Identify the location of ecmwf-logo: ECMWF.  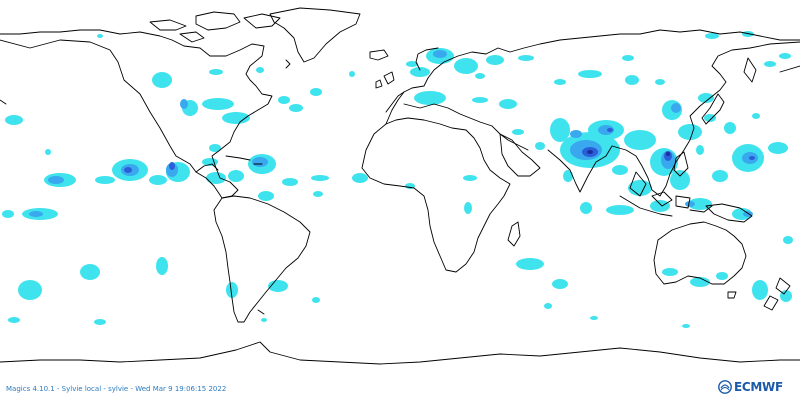
(750, 387).